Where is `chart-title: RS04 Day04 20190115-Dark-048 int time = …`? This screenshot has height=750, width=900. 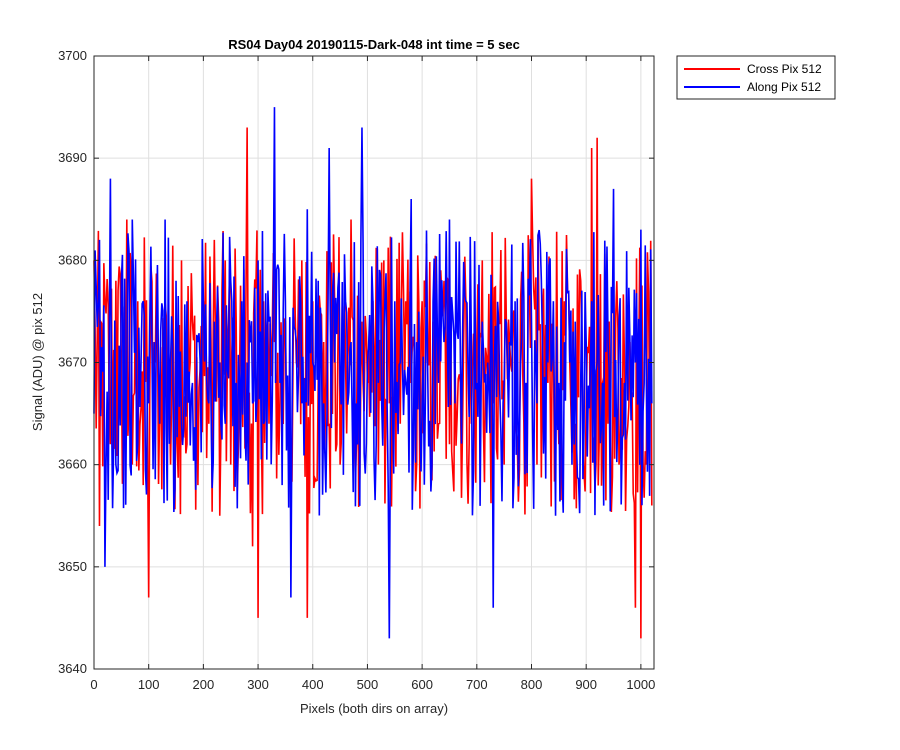 chart-title: RS04 Day04 20190115-Dark-048 int time = … is located at coordinates (374, 44).